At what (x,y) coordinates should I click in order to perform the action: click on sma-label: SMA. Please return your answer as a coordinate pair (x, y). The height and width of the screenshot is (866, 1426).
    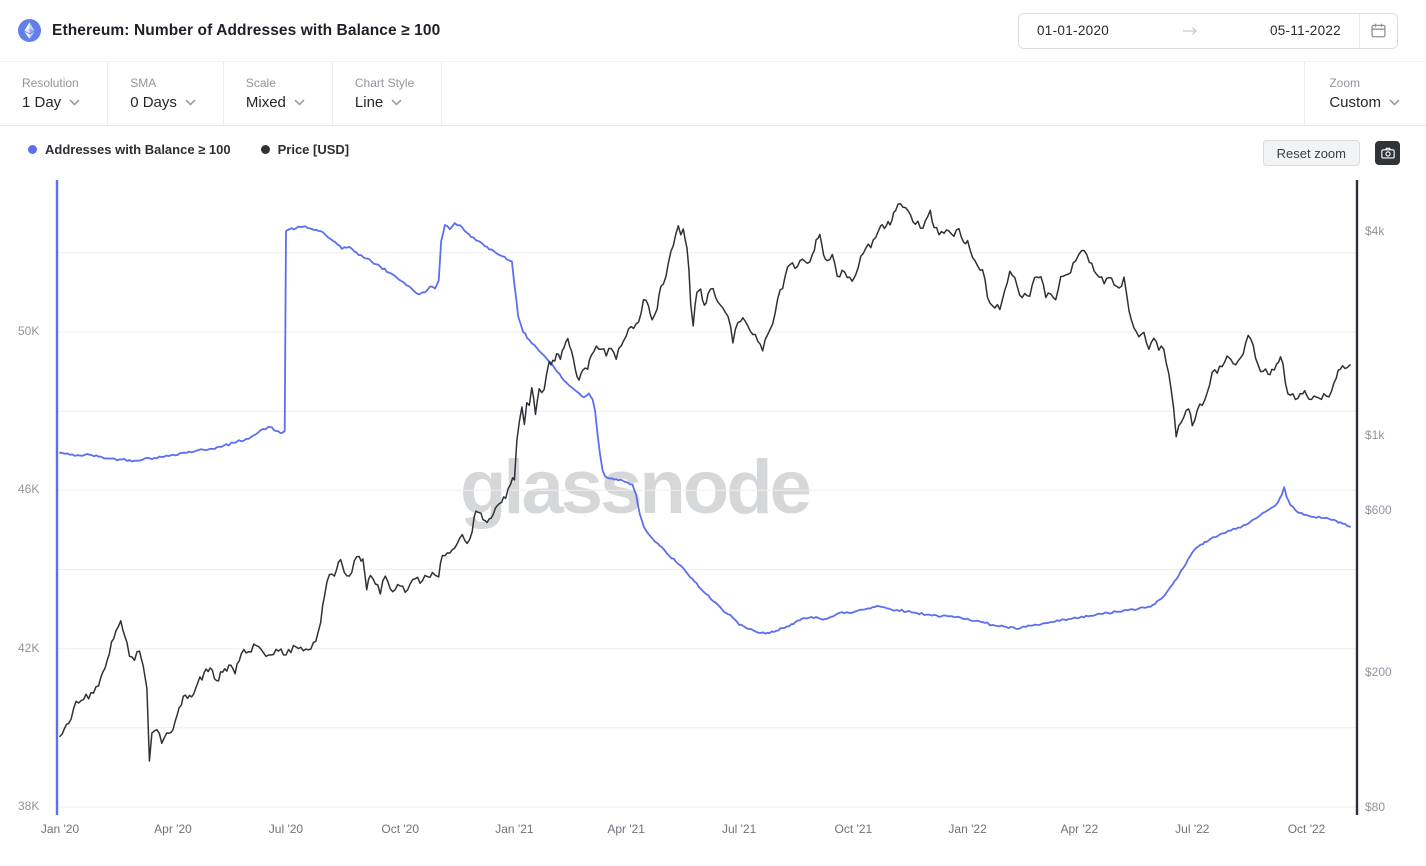
    Looking at the image, I should click on (143, 83).